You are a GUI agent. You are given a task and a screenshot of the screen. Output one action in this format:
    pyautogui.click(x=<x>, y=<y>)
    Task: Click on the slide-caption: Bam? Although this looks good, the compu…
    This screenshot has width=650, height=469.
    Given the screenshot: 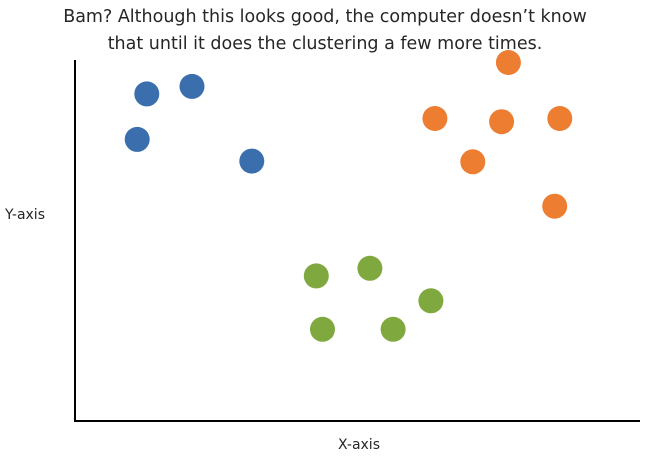 What is the action you would take?
    pyautogui.click(x=325, y=31)
    